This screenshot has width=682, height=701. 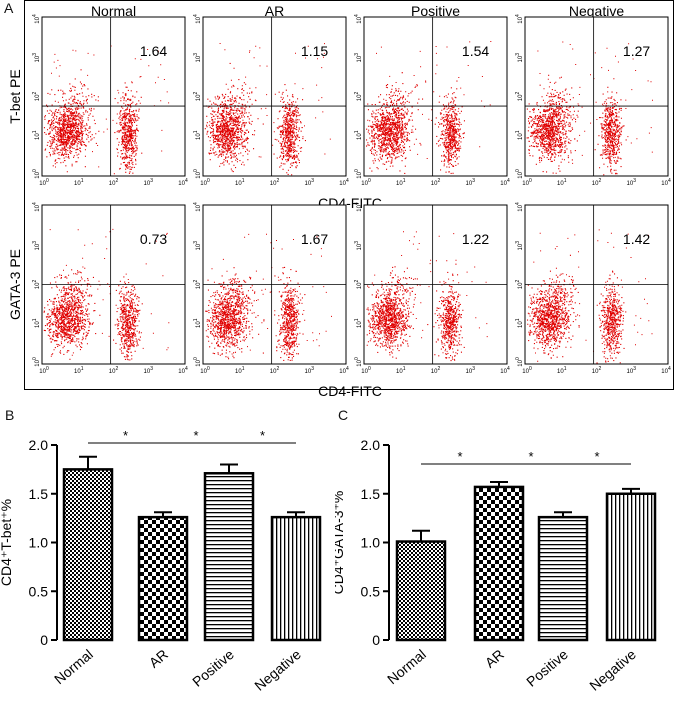 What do you see at coordinates (271, 288) in the screenshot?
I see `scatter-plot: 1.67 100 10¹ 10² 10³ 10⁴ 10⁰ 10¹ 10² 10³ 10⁴` at bounding box center [271, 288].